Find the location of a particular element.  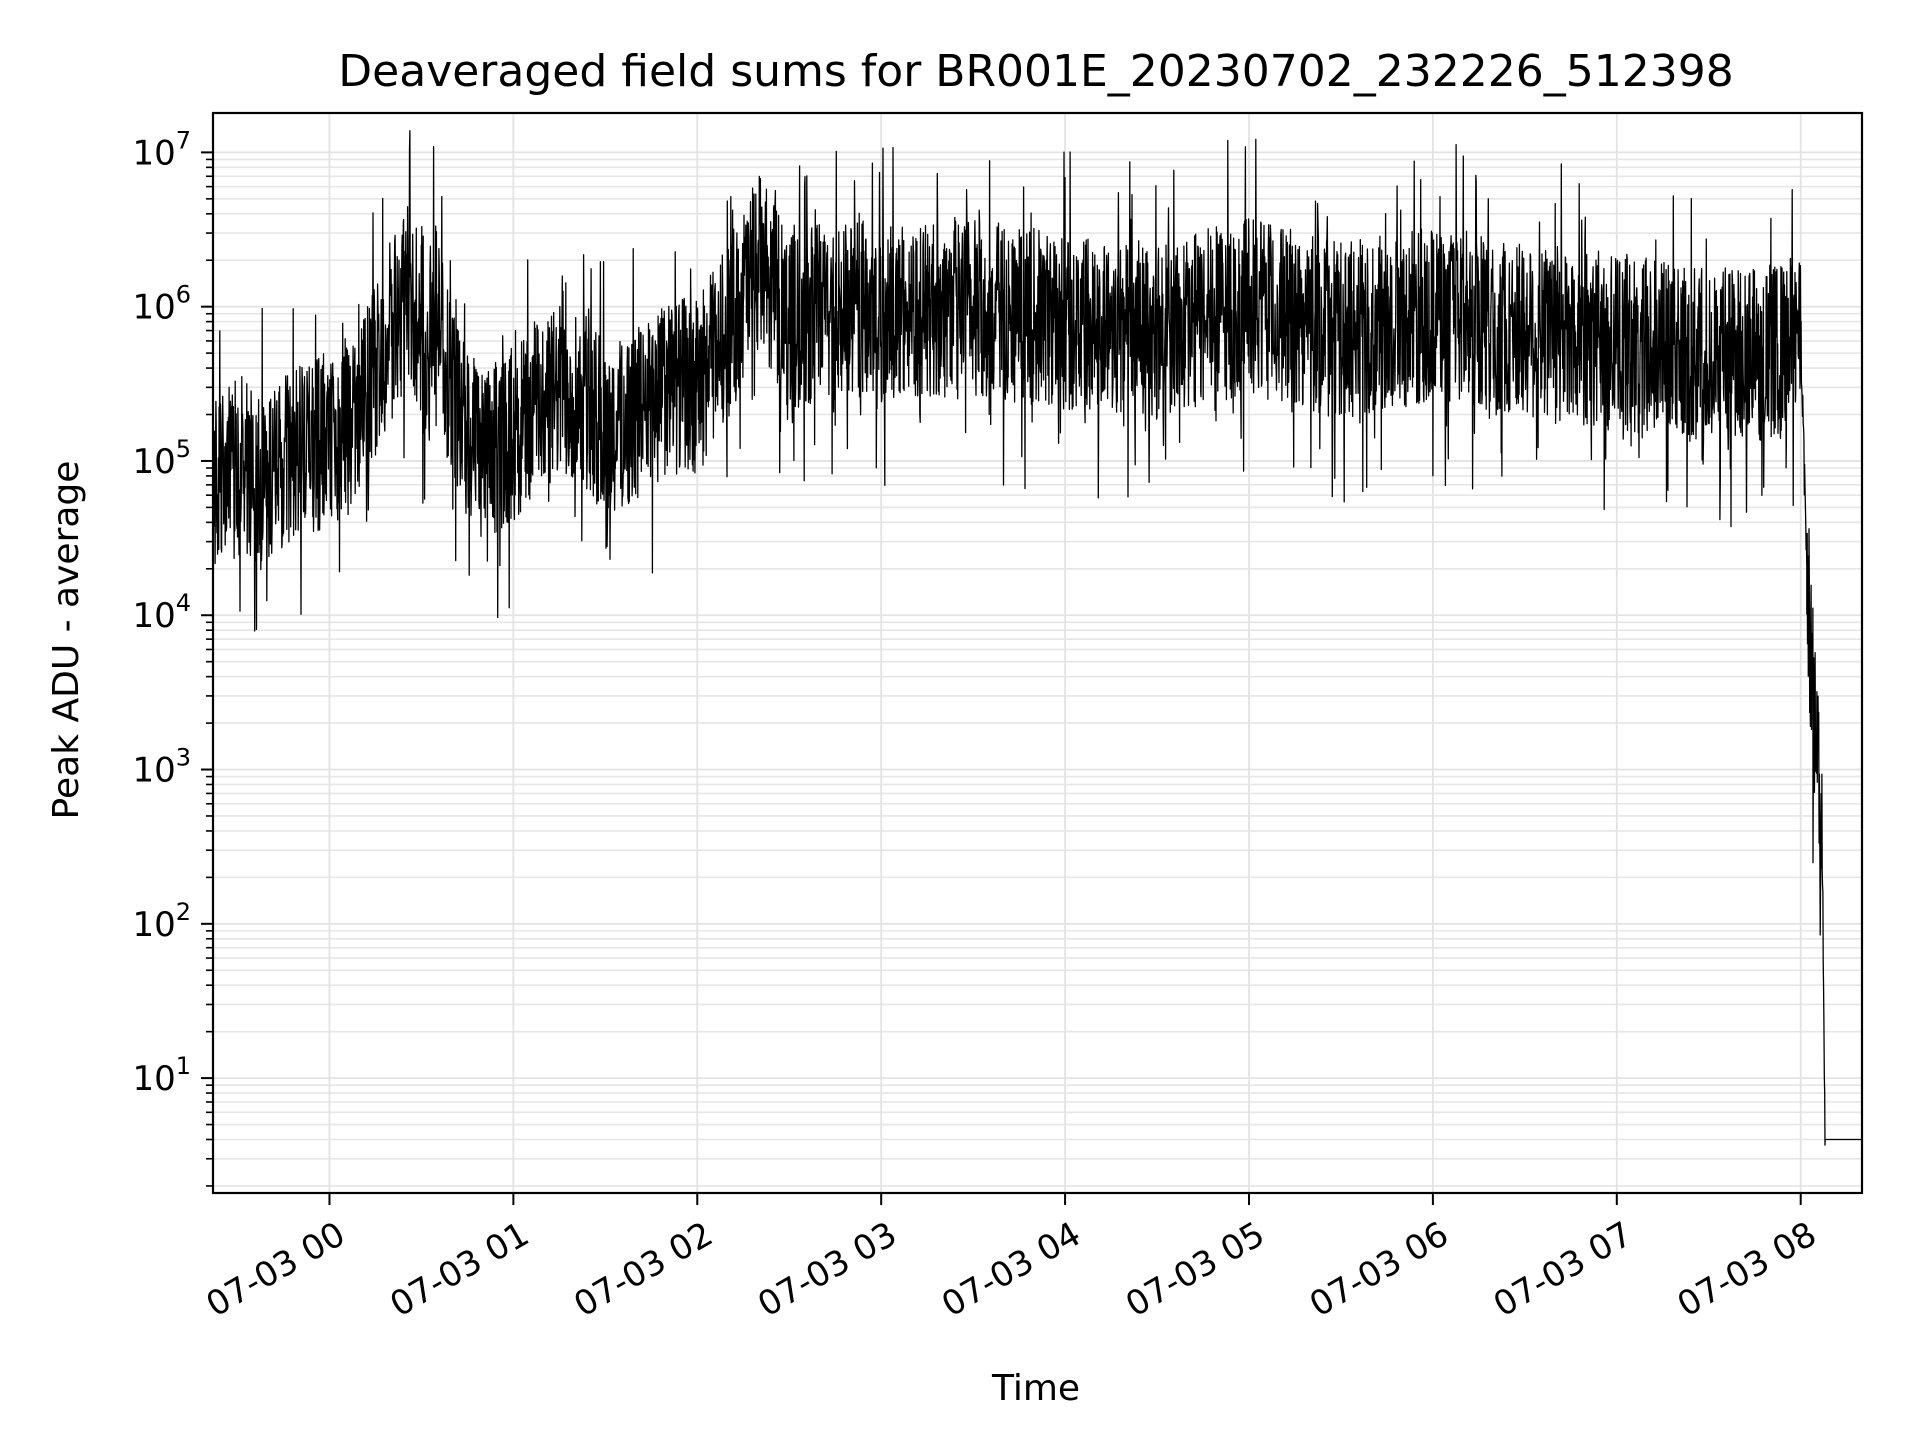

x-tick-label: 07-03 07 is located at coordinates (1563, 1269).